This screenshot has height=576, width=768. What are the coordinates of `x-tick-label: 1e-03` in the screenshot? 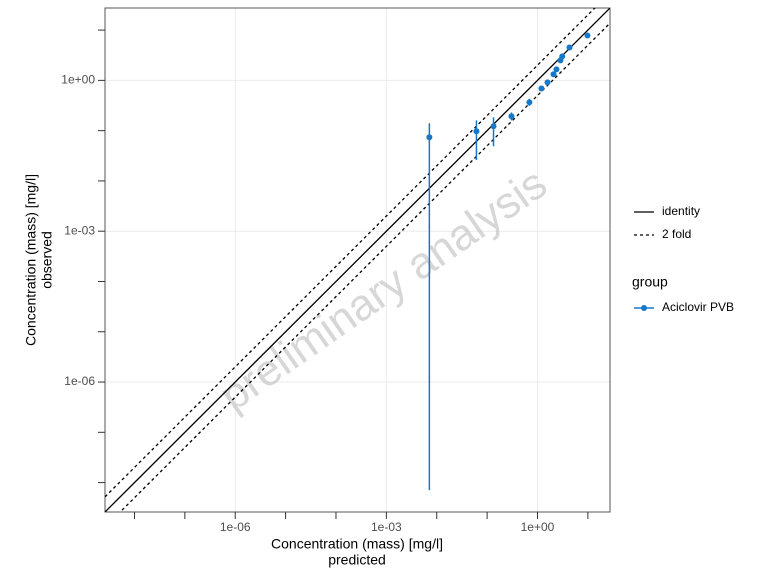 It's located at (386, 527).